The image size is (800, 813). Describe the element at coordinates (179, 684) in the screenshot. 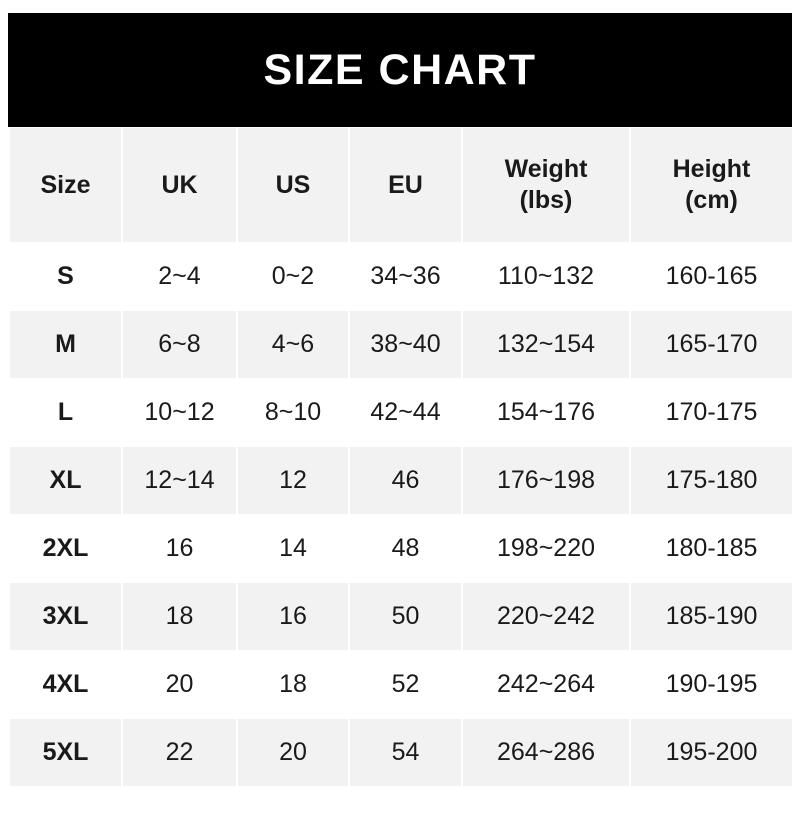

I see `cell-uk: 20` at that location.